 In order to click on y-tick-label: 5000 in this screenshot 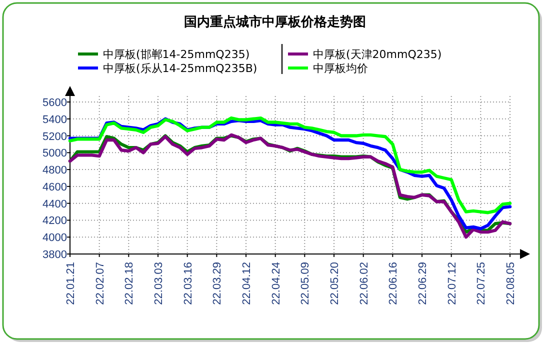, I will do `click(54, 154)`.